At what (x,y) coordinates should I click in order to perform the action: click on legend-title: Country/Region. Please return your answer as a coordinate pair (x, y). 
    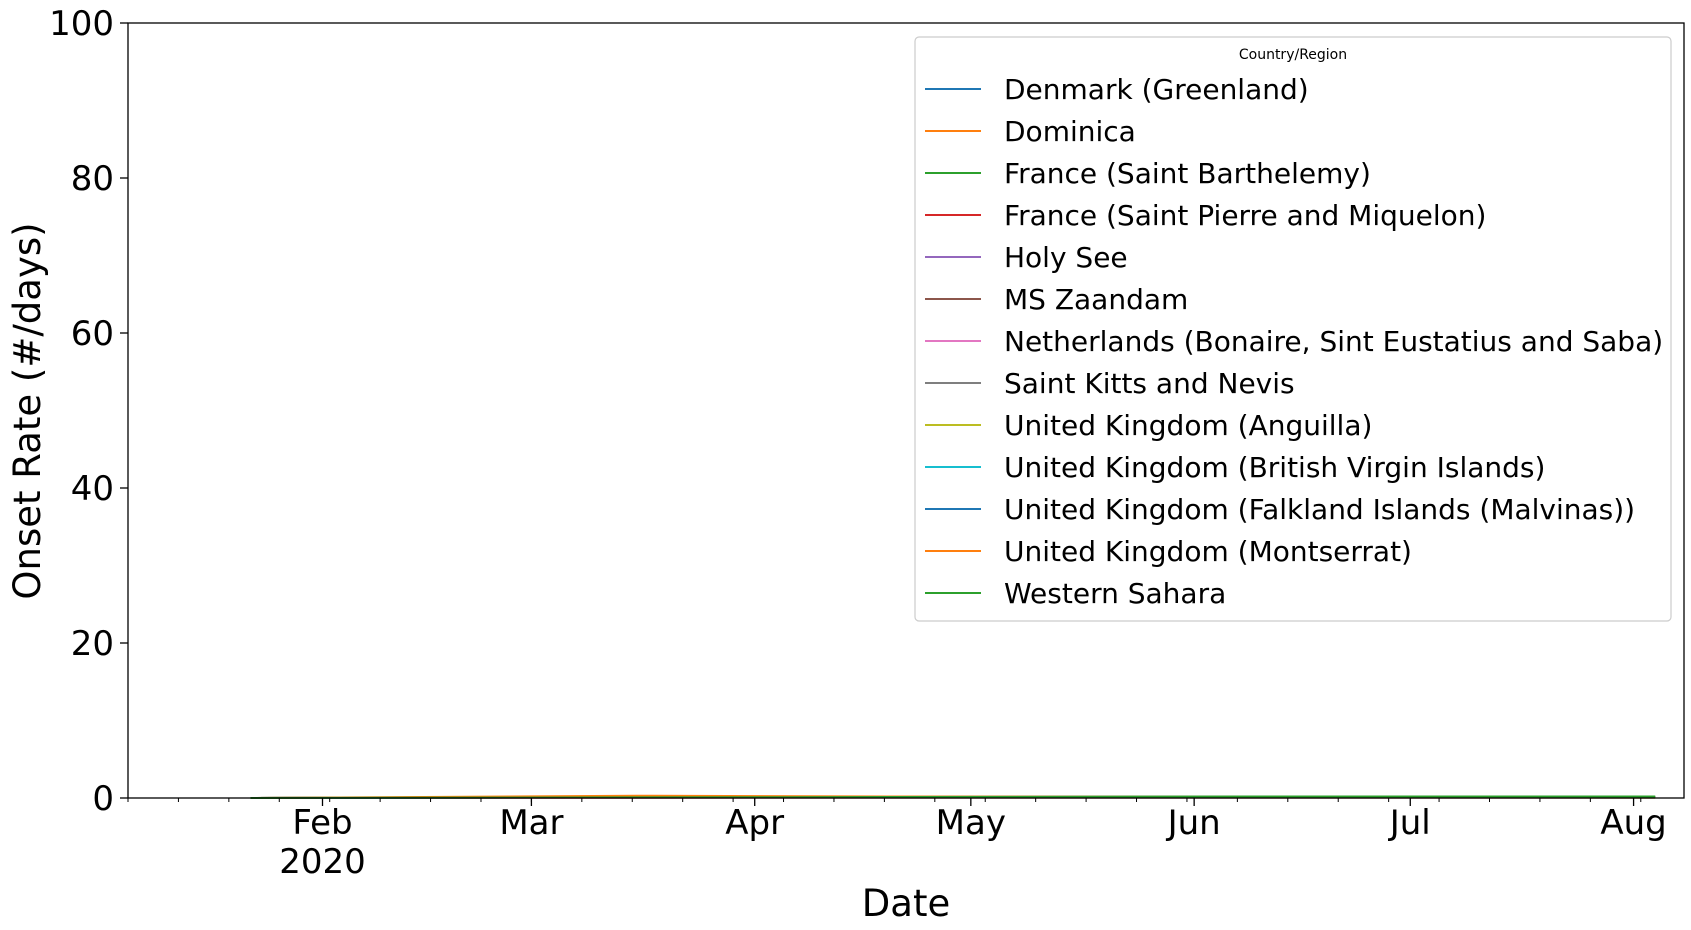
    Looking at the image, I should click on (1293, 55).